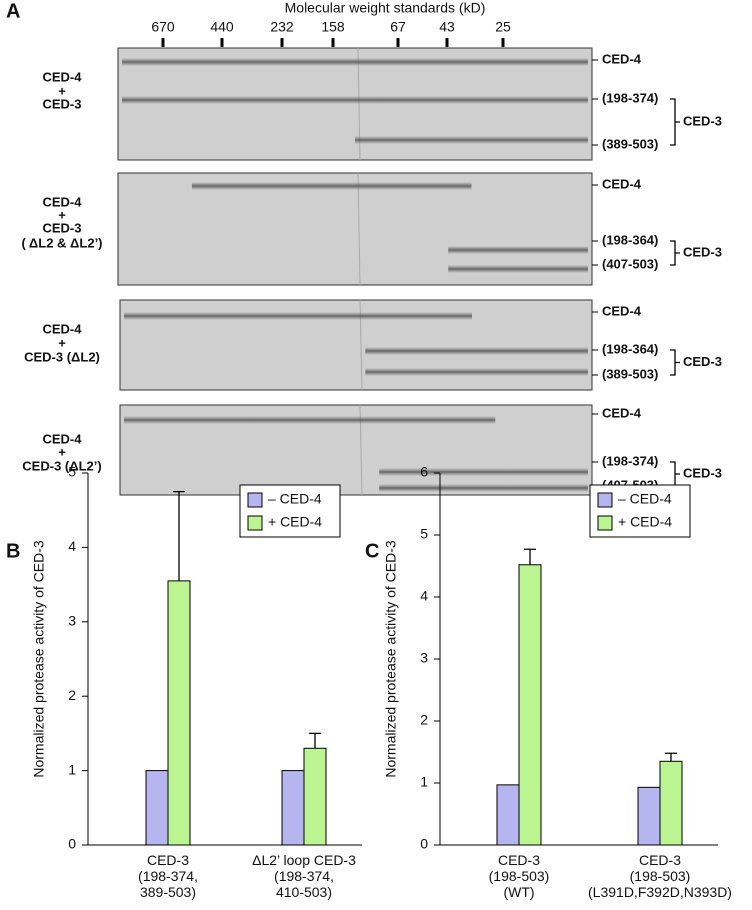 Image resolution: width=752 pixels, height=910 pixels. I want to click on gel-title: Molecular weight standards (kD), so click(385, 8).